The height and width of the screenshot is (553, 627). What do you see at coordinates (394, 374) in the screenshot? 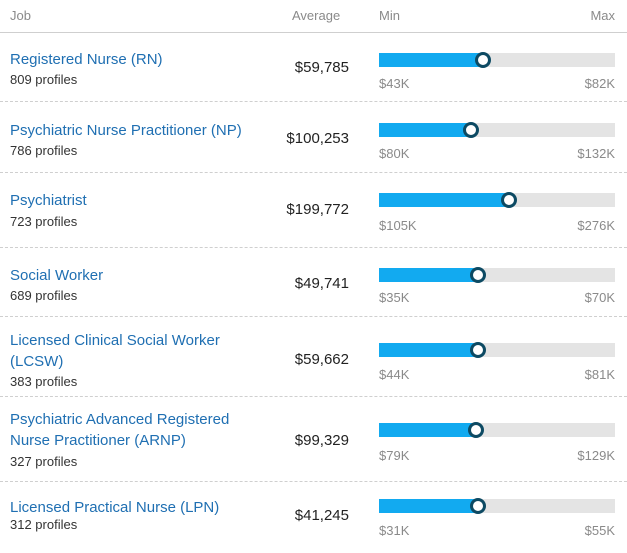
I see `min-salary-label: $44K` at bounding box center [394, 374].